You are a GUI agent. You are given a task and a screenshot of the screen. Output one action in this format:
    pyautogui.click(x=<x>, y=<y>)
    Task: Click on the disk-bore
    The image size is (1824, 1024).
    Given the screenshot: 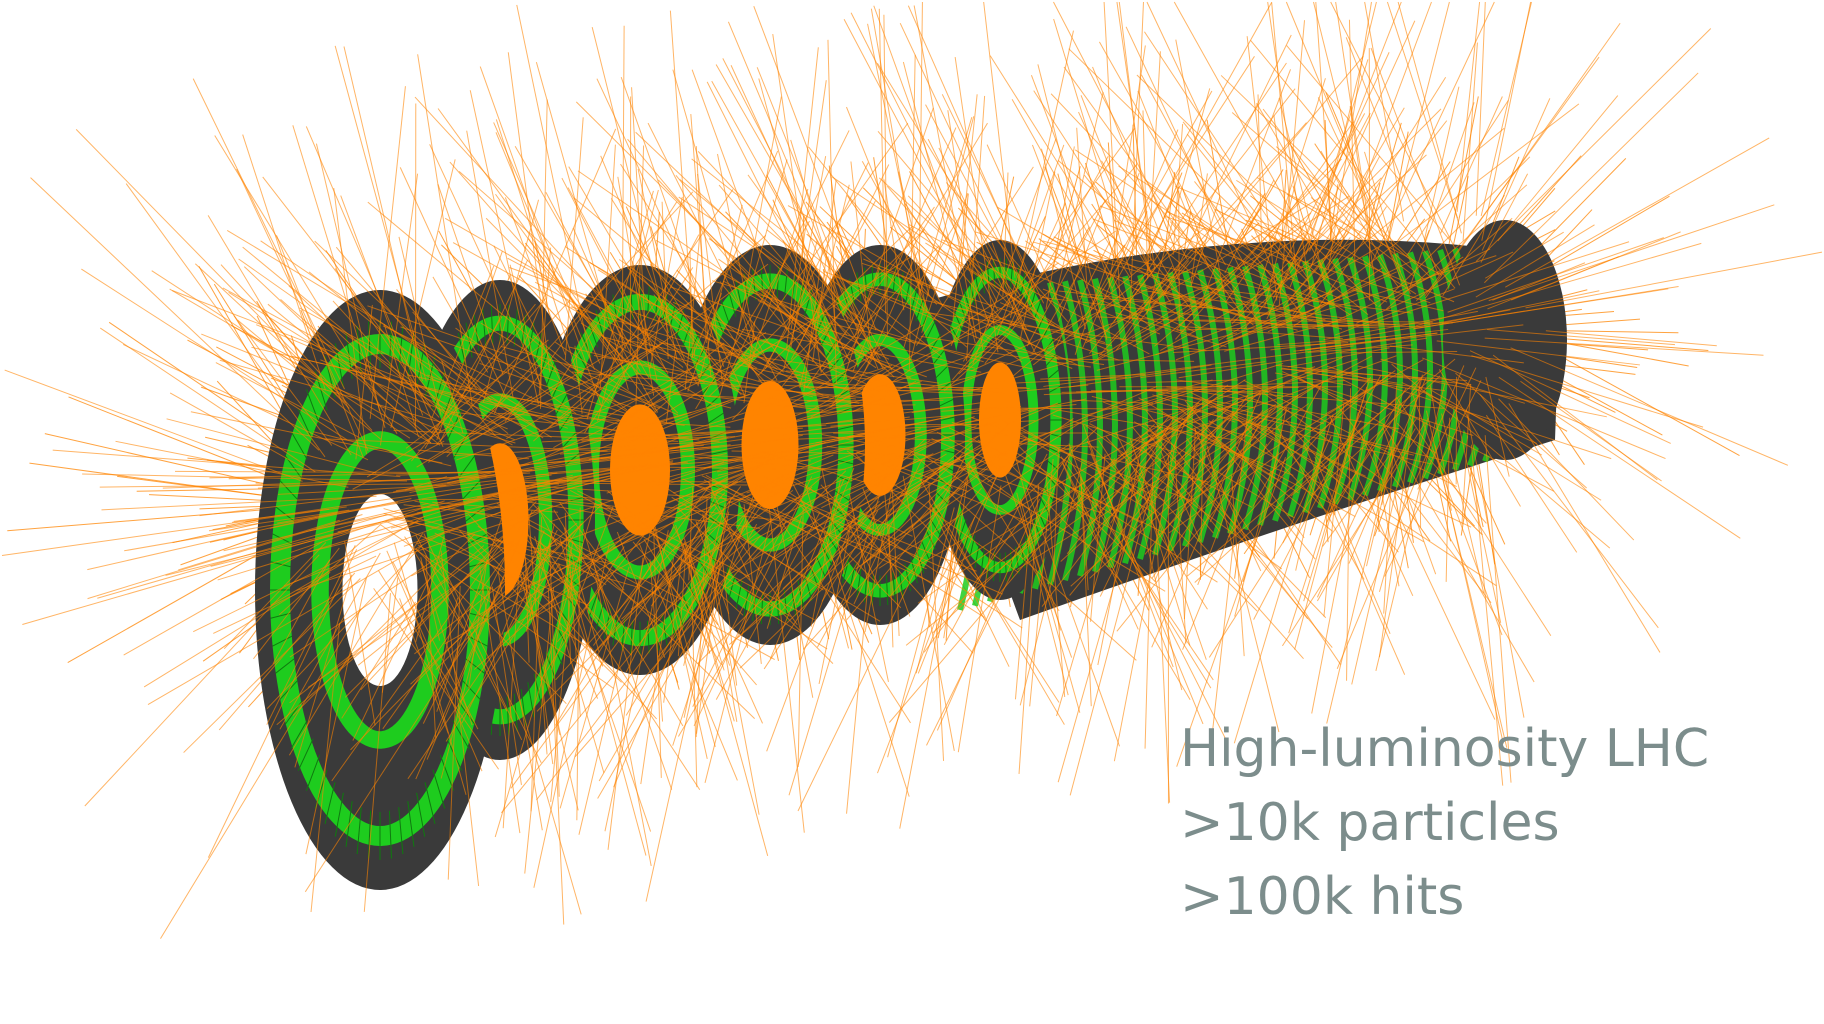 What is the action you would take?
    pyautogui.click(x=770, y=445)
    